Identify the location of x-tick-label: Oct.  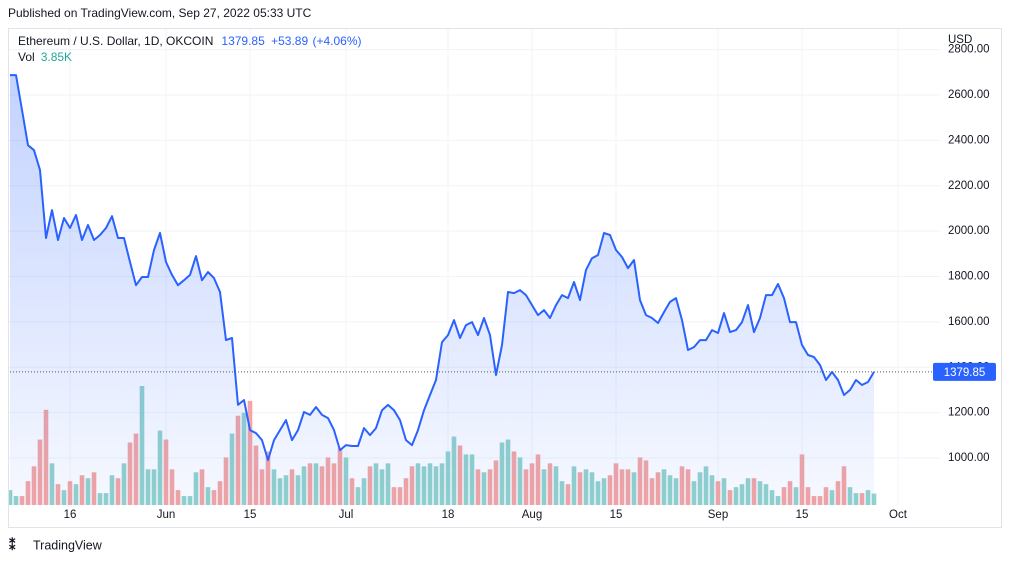
(898, 515).